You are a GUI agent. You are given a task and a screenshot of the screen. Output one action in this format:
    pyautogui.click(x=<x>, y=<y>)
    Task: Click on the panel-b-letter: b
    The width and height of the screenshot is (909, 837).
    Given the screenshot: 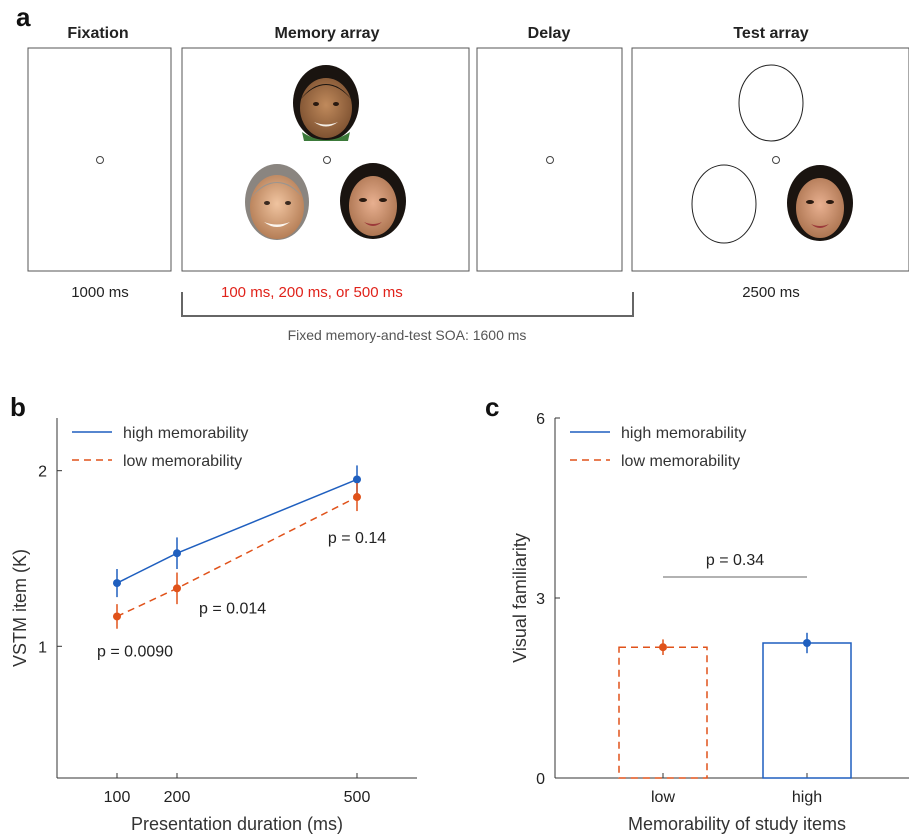 What is the action you would take?
    pyautogui.click(x=18, y=407)
    